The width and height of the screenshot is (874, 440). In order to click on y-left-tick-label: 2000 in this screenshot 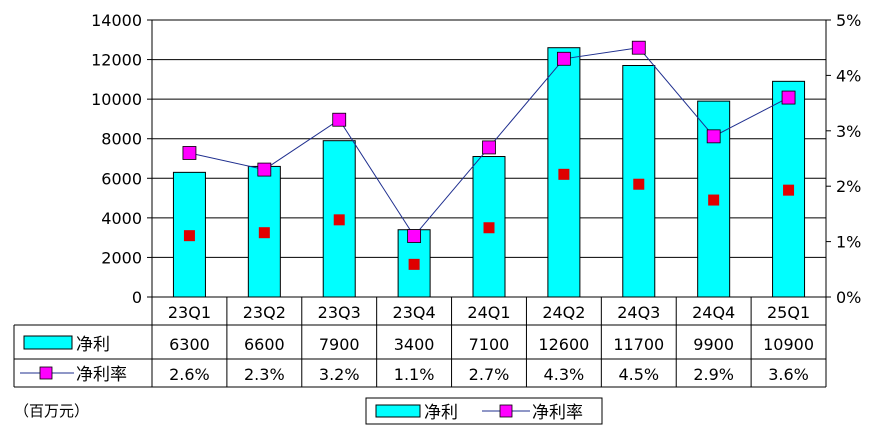, I will do `click(121, 257)`.